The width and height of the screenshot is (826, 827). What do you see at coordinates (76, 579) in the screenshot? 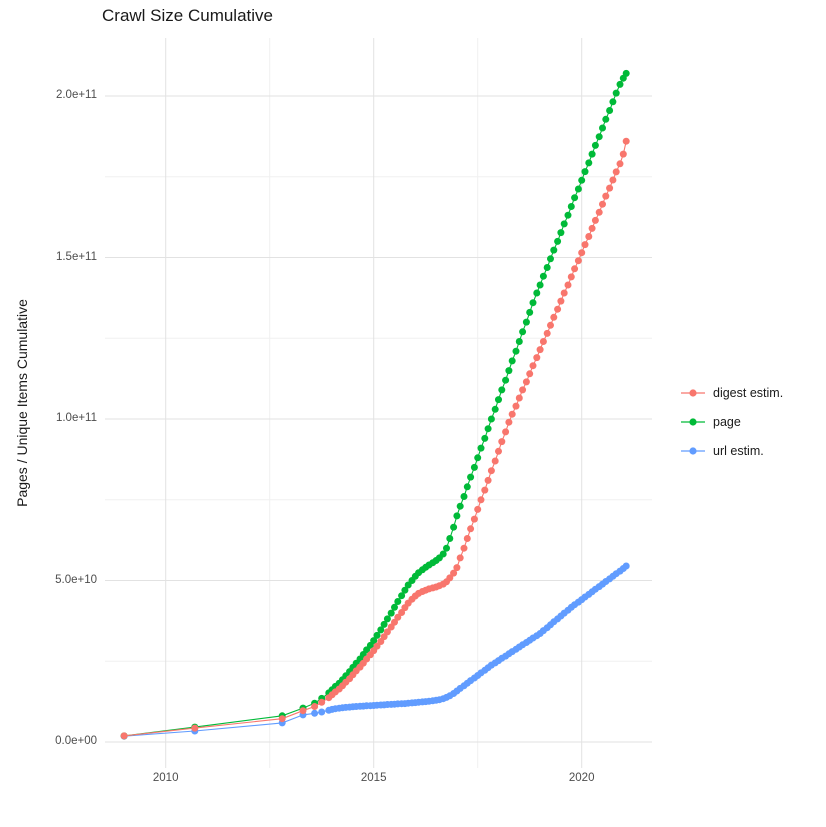
I see `y-tick-label: 5.0e+10` at bounding box center [76, 579].